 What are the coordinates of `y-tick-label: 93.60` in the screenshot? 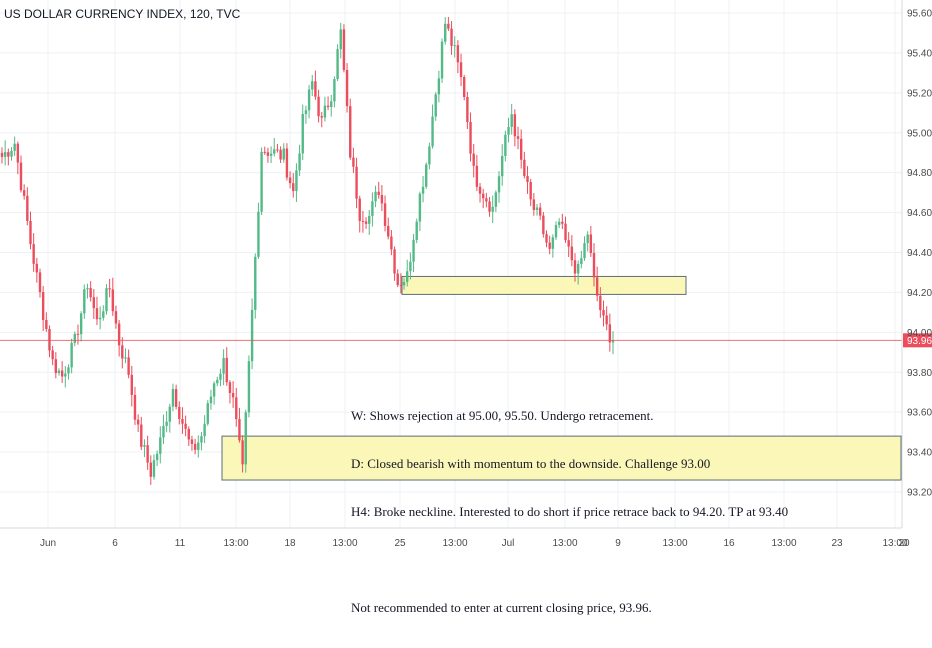 It's located at (919, 413).